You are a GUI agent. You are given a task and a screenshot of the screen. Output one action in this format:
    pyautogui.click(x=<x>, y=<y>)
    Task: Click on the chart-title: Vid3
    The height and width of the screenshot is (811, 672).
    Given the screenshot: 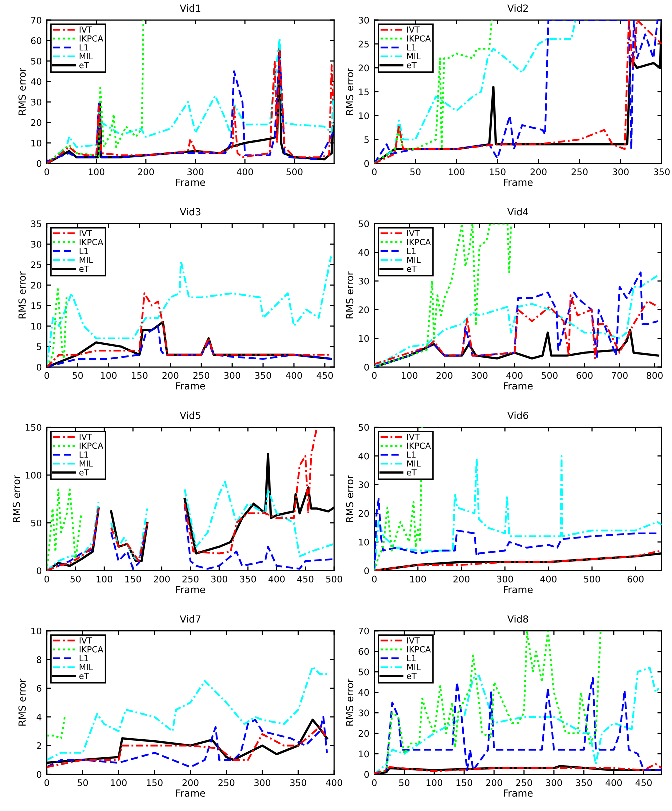 What is the action you would take?
    pyautogui.click(x=190, y=212)
    